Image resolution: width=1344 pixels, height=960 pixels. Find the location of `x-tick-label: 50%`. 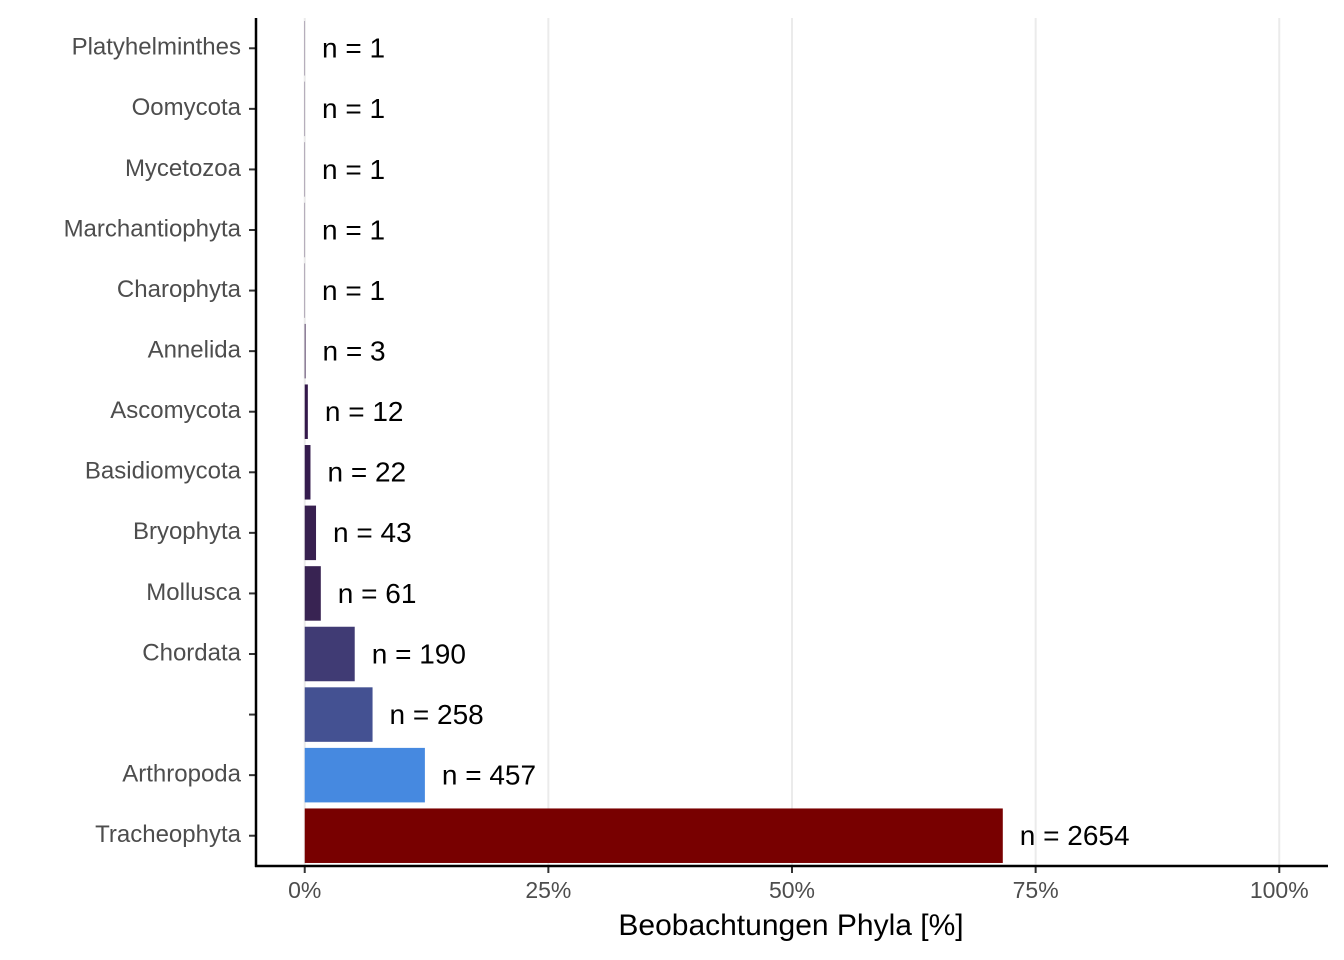

x-tick-label: 50% is located at coordinates (792, 890).